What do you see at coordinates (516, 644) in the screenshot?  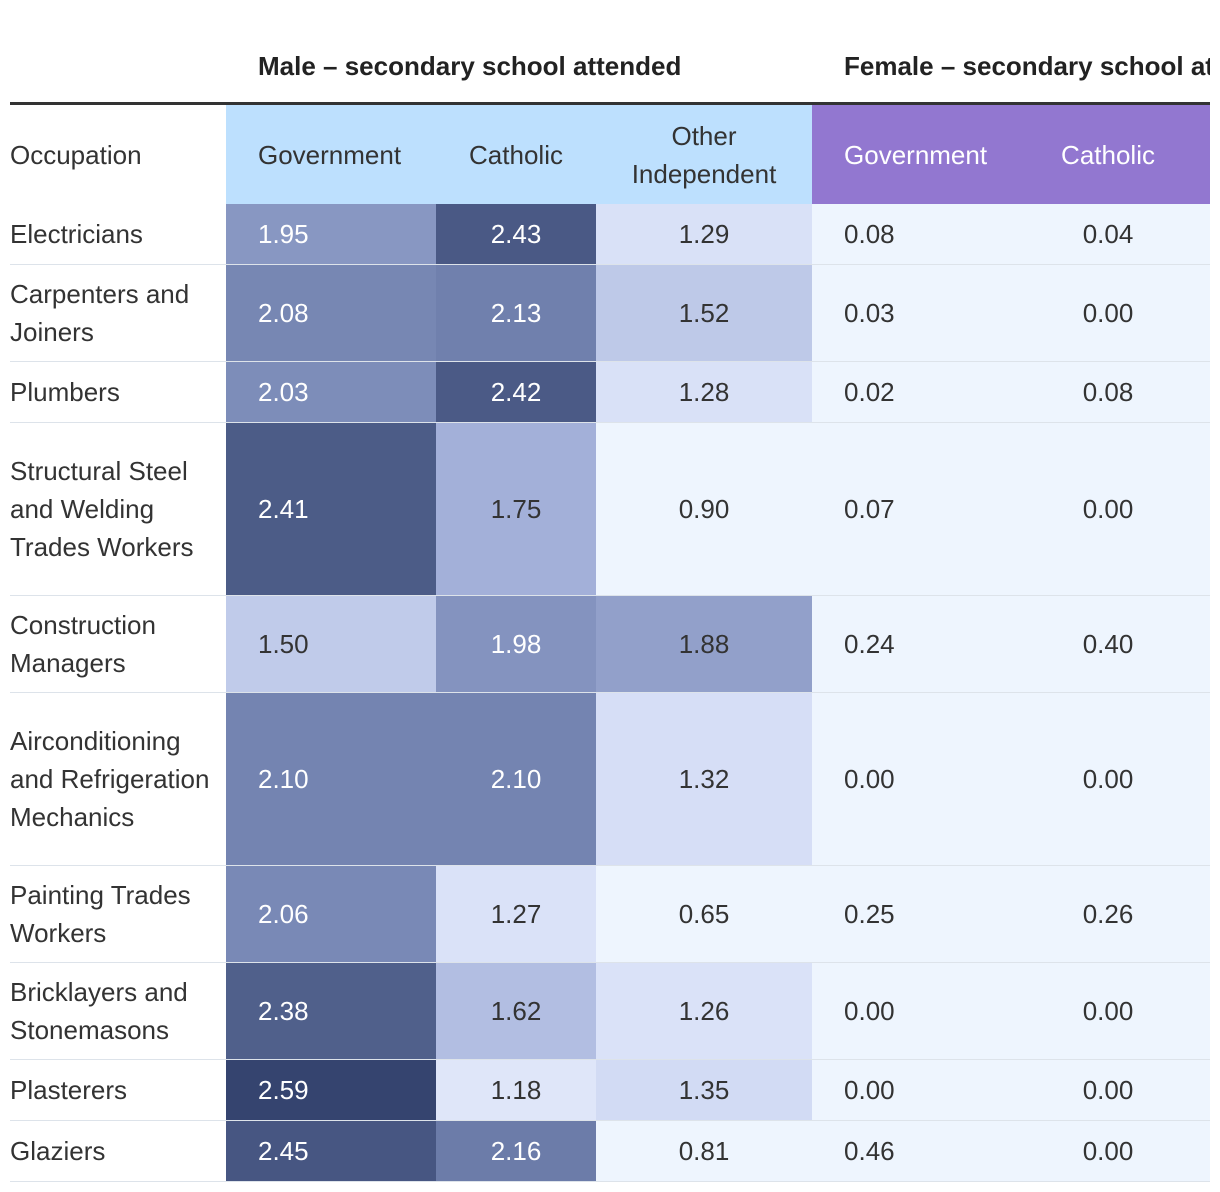 I see `value-cell: 1.98` at bounding box center [516, 644].